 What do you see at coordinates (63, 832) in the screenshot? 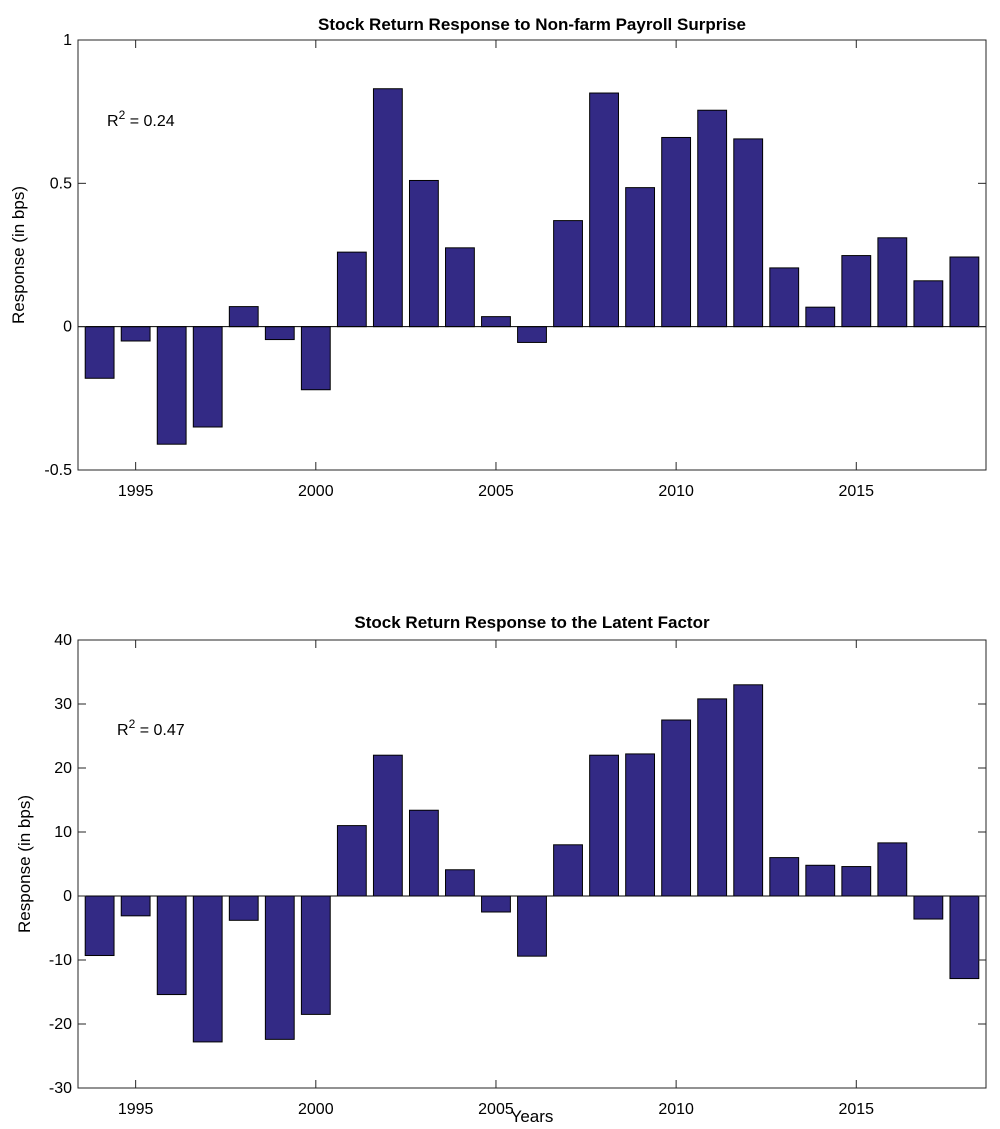
I see `y-tick-label: 10` at bounding box center [63, 832].